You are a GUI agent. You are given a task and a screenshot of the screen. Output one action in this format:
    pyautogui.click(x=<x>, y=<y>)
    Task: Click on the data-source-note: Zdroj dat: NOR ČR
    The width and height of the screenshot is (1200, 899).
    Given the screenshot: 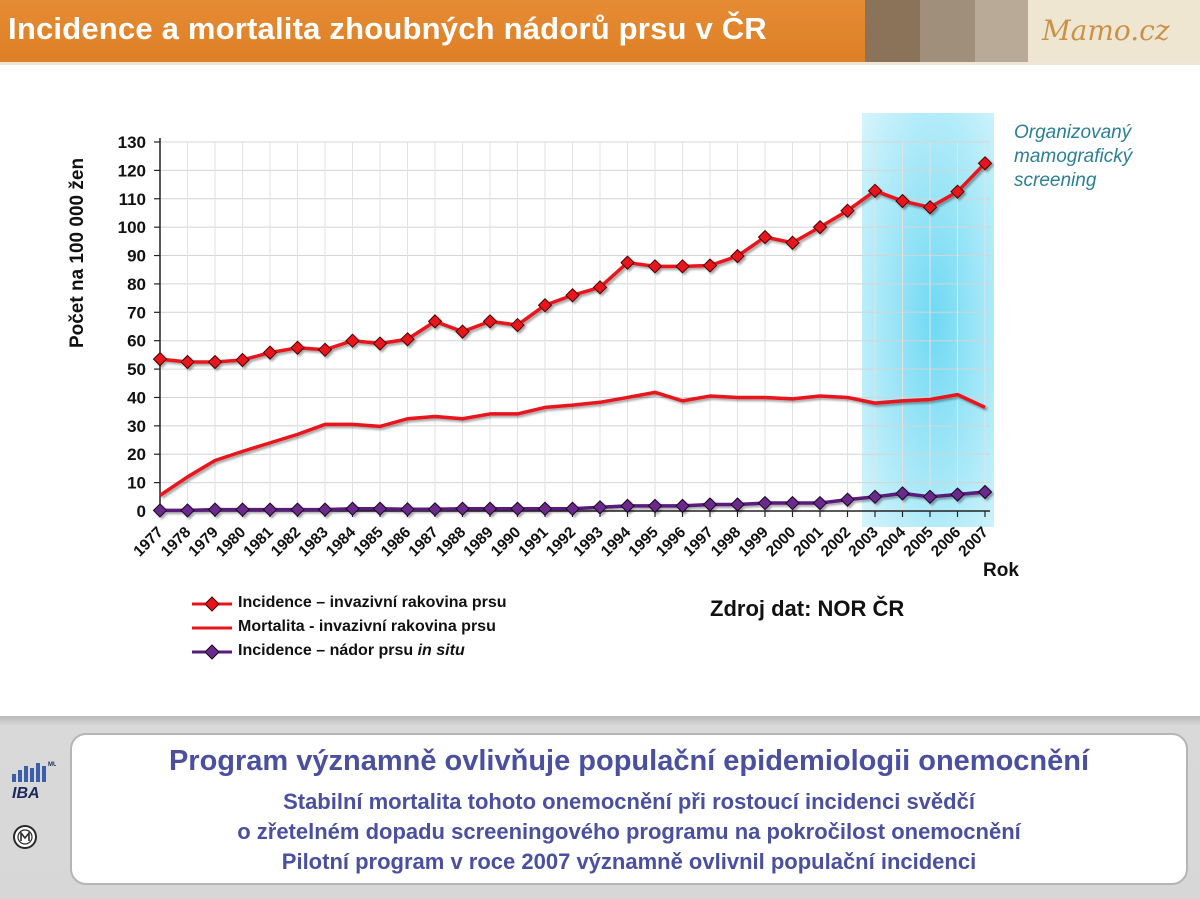 What is the action you would take?
    pyautogui.click(x=807, y=608)
    